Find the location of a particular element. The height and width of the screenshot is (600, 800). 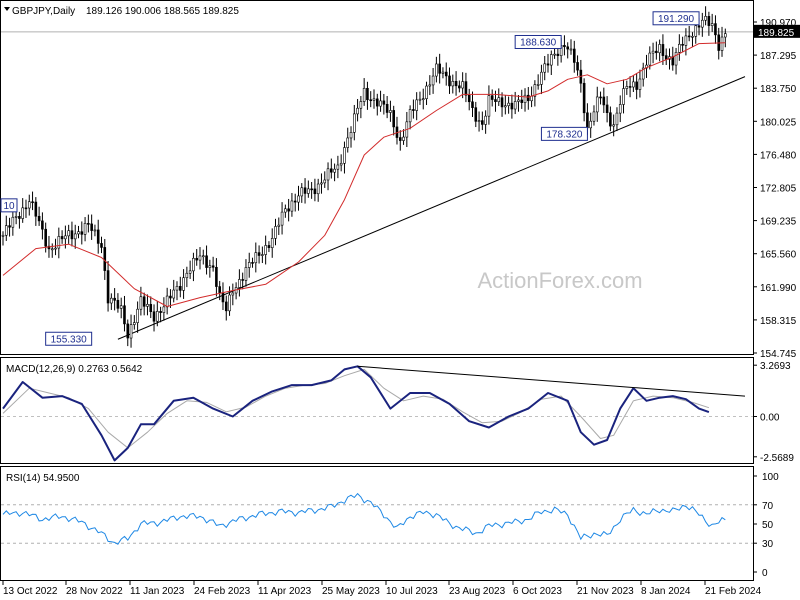

price-tick-label: 190.970 is located at coordinates (778, 23).